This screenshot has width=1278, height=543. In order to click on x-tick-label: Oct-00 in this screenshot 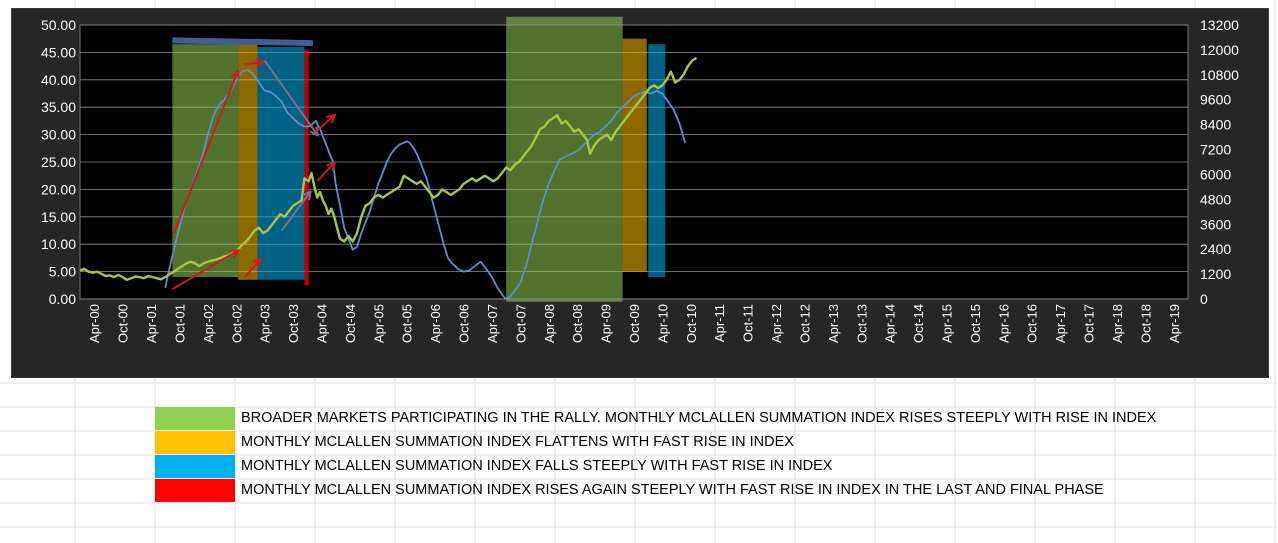, I will do `click(123, 323)`.